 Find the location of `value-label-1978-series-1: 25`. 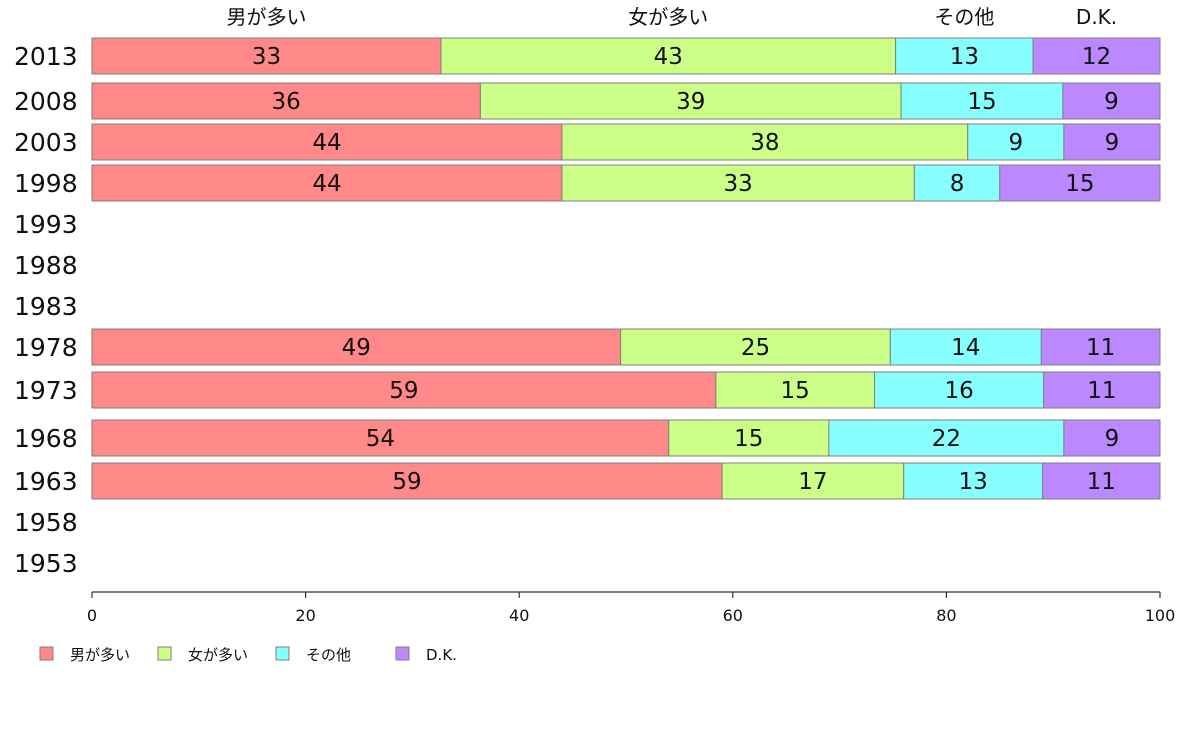

value-label-1978-series-1: 25 is located at coordinates (755, 348).